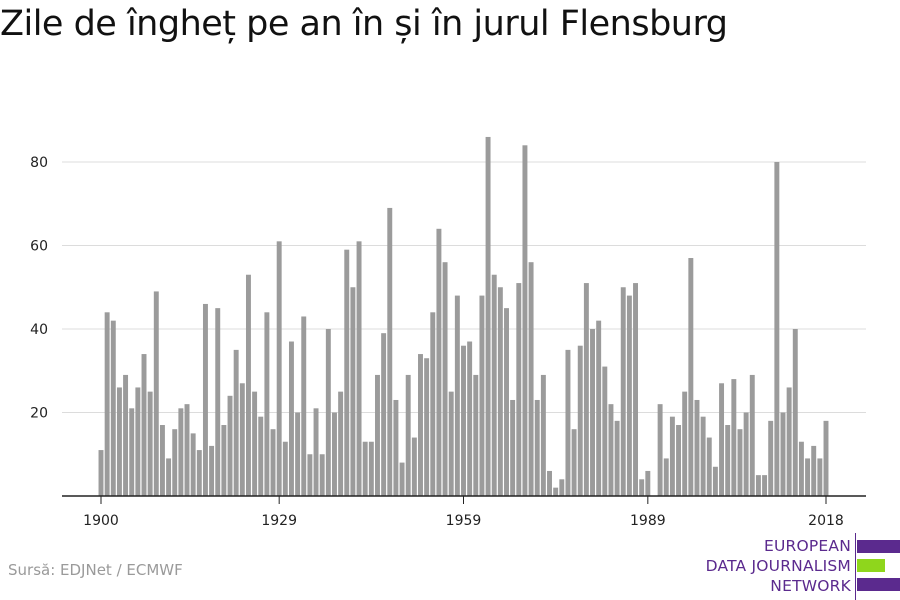 The image size is (900, 600). Describe the element at coordinates (709, 466) in the screenshot. I see `bar-1999` at that location.